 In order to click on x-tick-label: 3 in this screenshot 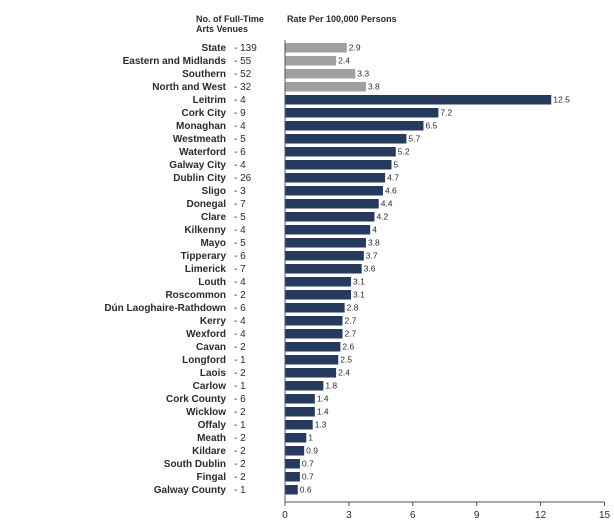, I will do `click(349, 515)`.